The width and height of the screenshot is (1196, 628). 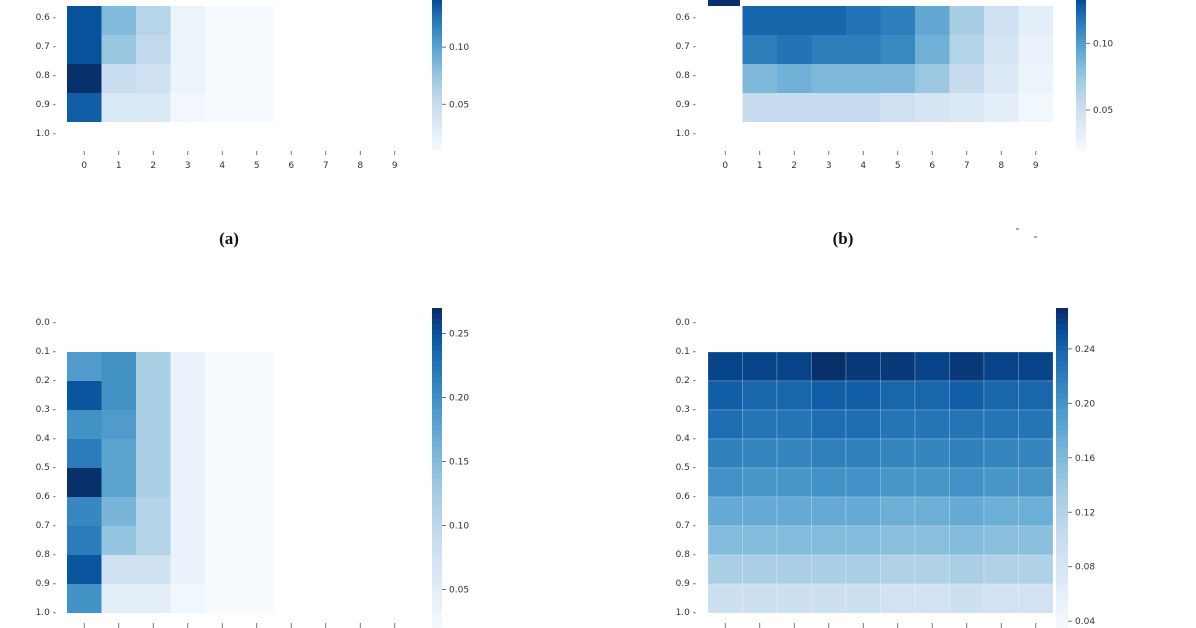 I want to click on y-tick-label-d: 0.8 -, so click(x=686, y=555).